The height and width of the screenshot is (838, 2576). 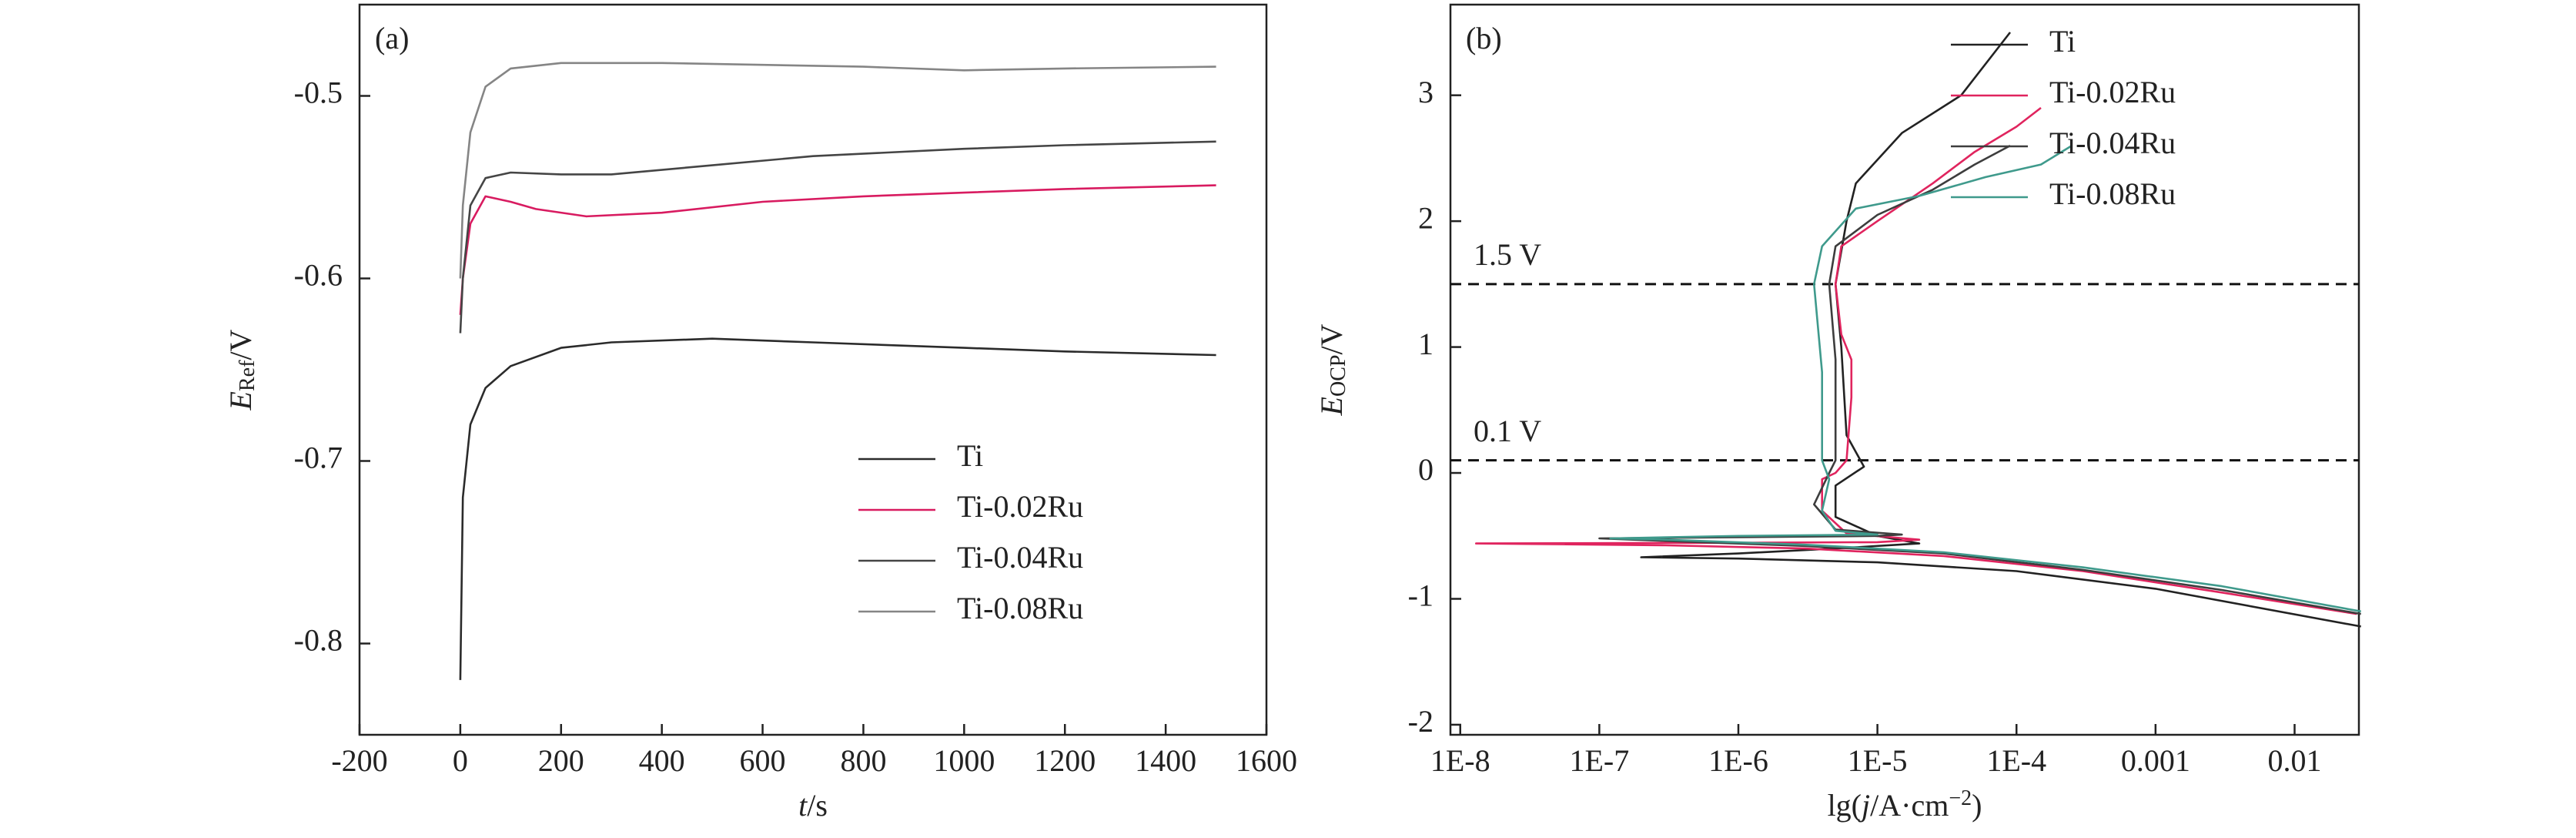 What do you see at coordinates (1738, 760) in the screenshot?
I see `x-tick-label: 1E-6` at bounding box center [1738, 760].